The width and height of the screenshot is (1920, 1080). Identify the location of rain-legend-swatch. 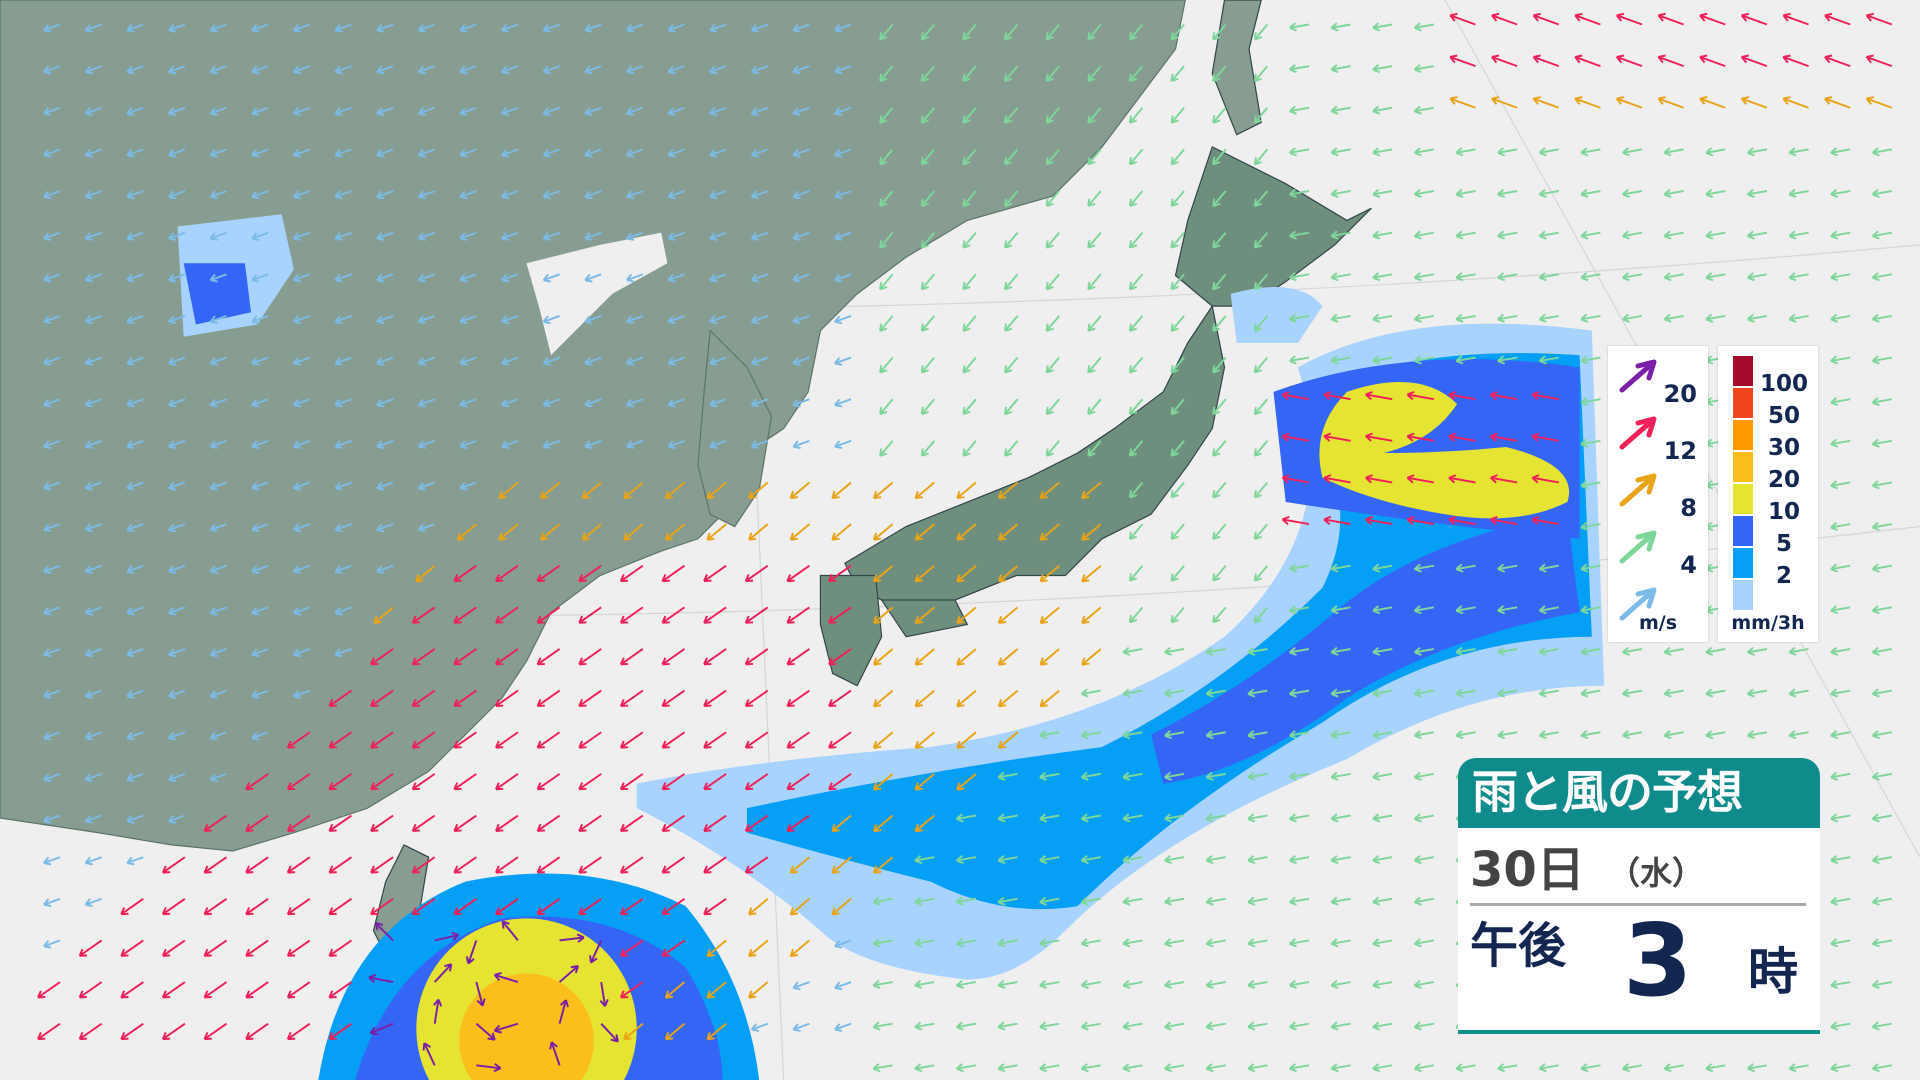
(1743, 467).